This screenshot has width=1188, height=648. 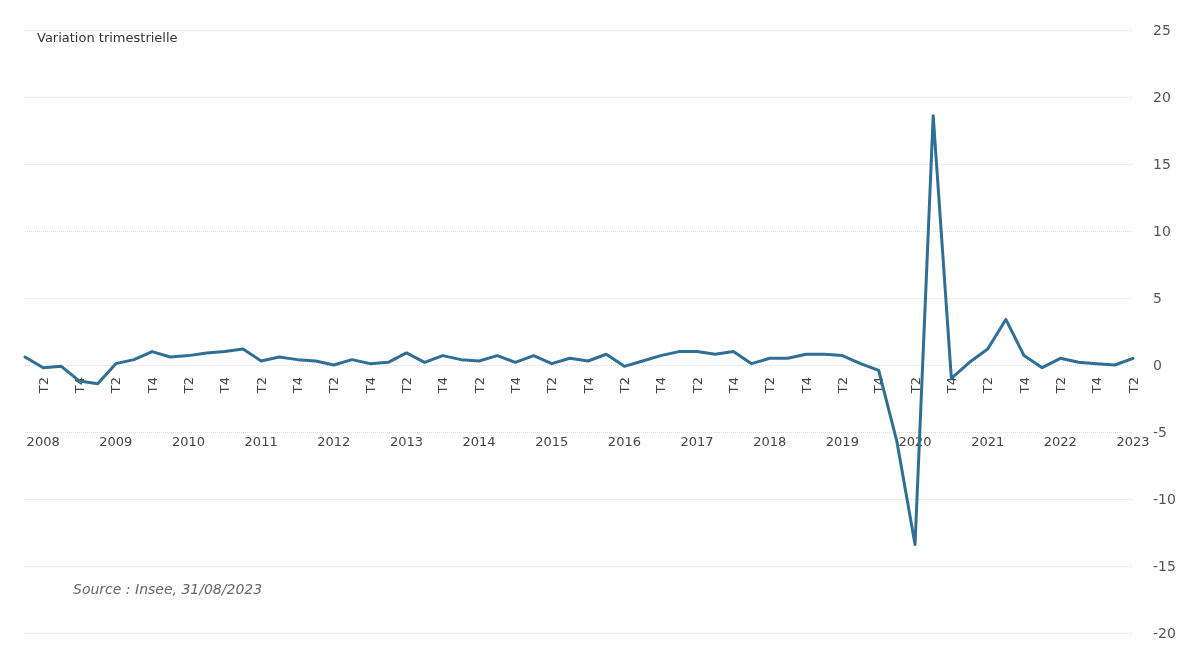 I want to click on chart-title: Variation trimestrielle, so click(x=107, y=37).